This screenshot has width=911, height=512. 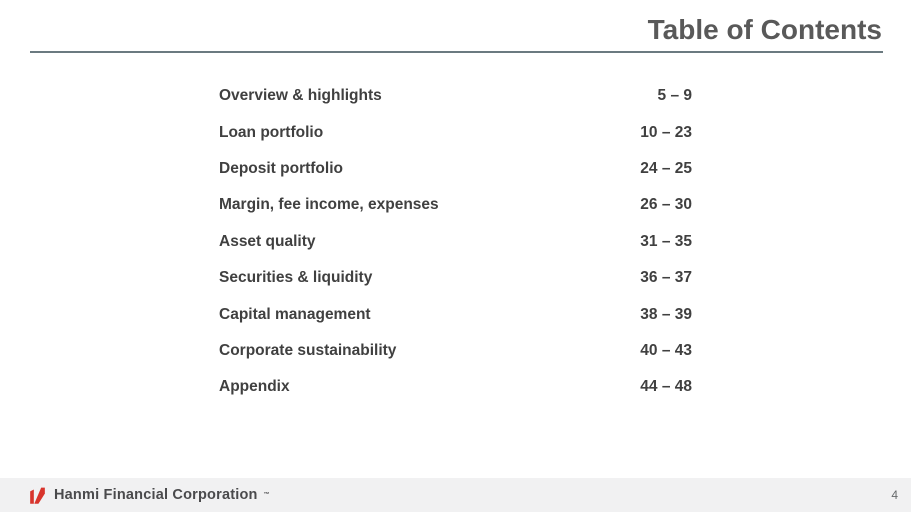 I want to click on hanmi-logo-icon, so click(x=37, y=495).